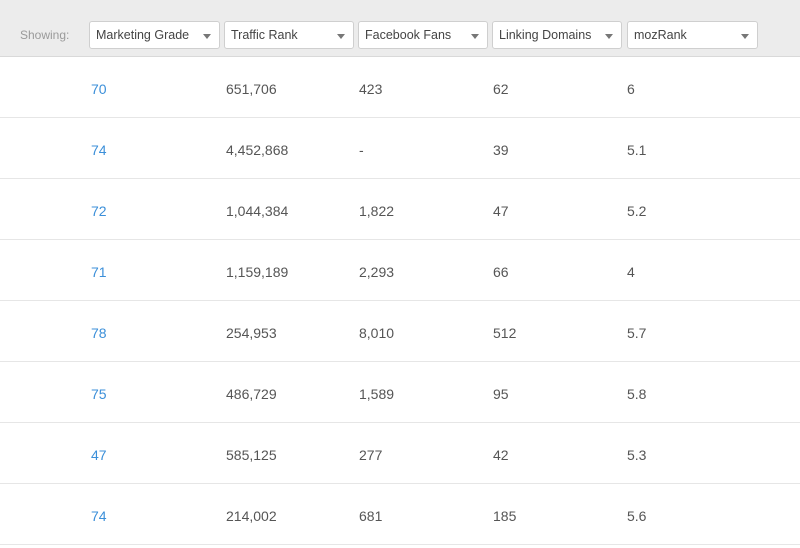  I want to click on marketing-grade-link: 72, so click(99, 211).